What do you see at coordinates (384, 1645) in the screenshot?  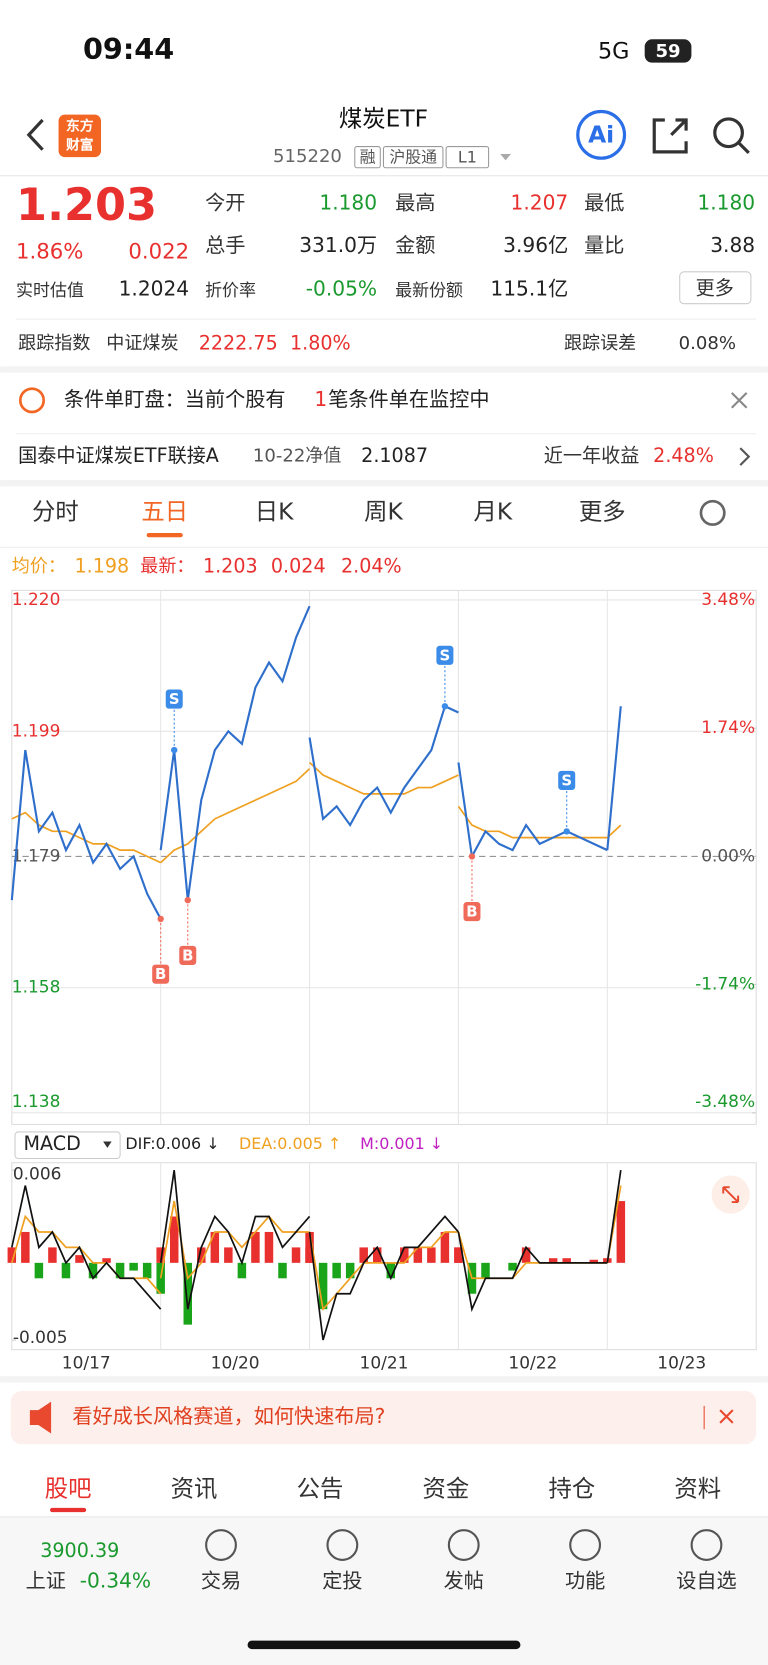 I see `home-indicator` at bounding box center [384, 1645].